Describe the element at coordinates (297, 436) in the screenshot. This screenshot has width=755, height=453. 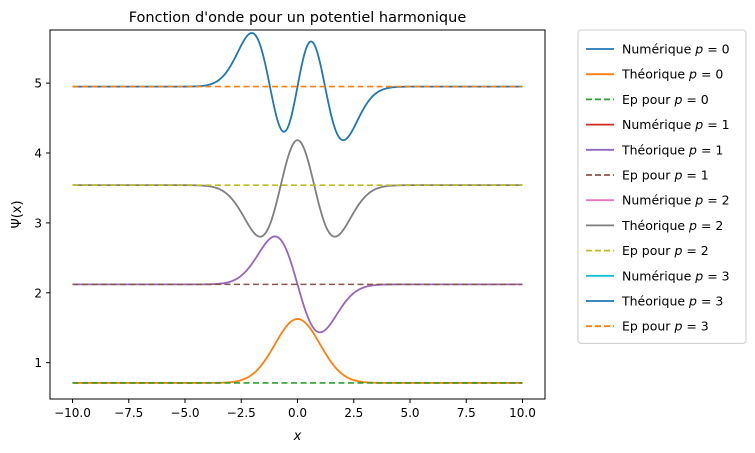
I see `x-axis-label: x` at that location.